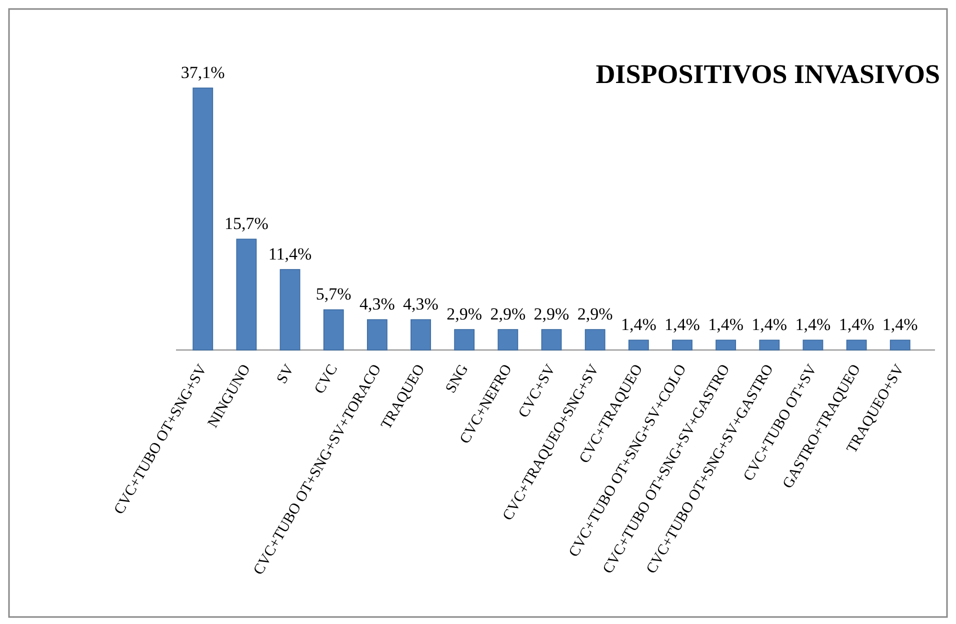 The image size is (956, 624). I want to click on data-label: 15,7%, so click(246, 224).